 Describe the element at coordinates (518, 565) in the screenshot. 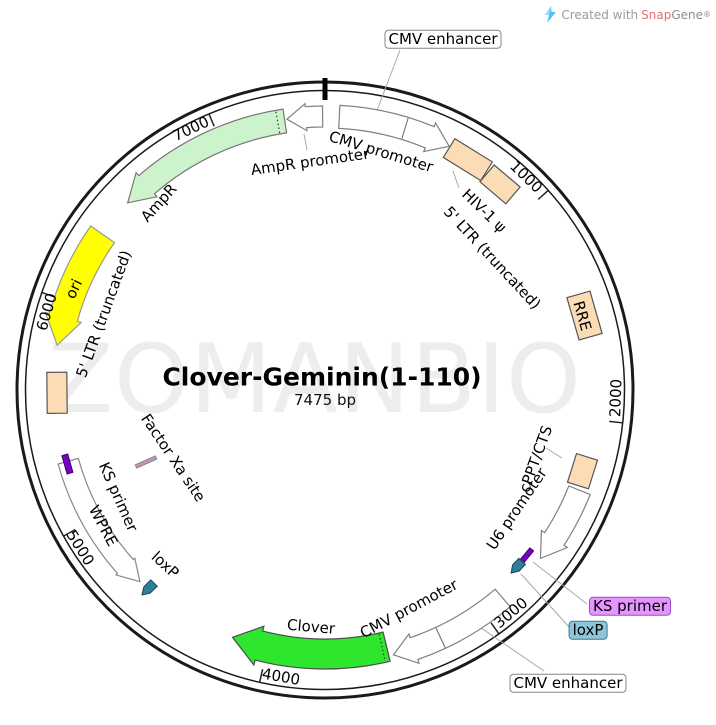

I see `marker-pentagon-loxp-right` at that location.